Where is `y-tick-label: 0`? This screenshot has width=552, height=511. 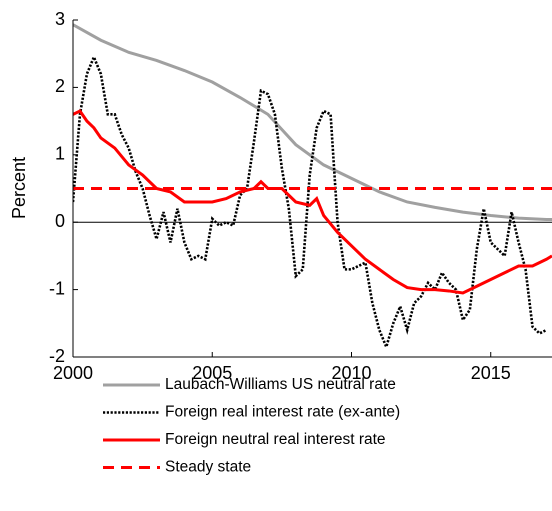
y-tick-label: 0 is located at coordinates (60, 221).